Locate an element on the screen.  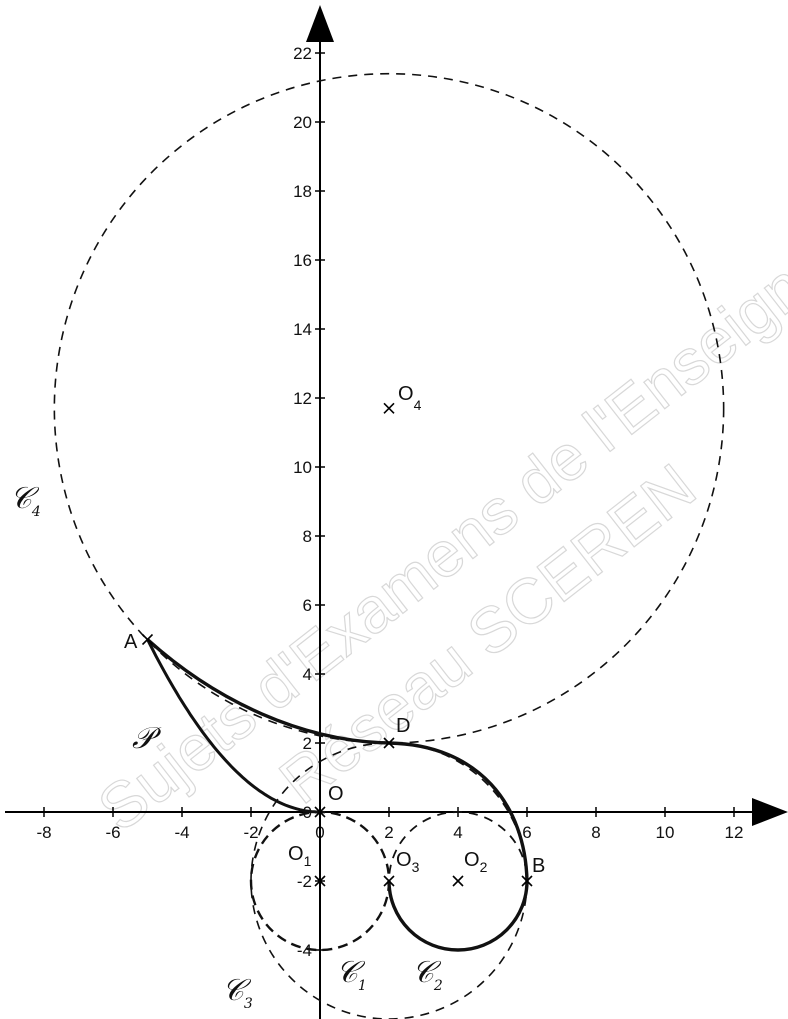
label-point-o4-sub: 4 is located at coordinates (418, 405).